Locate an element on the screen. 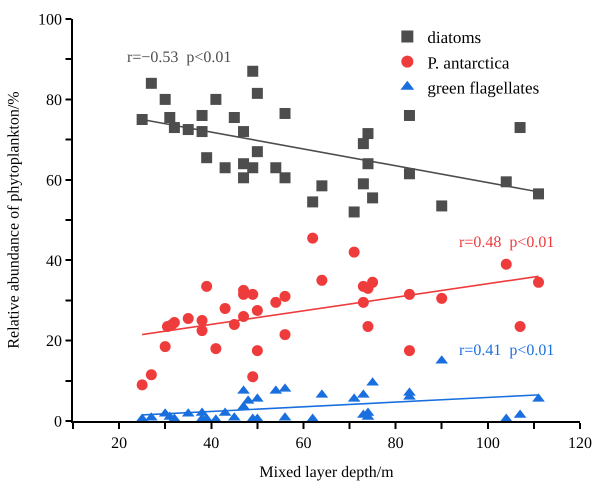 The width and height of the screenshot is (604, 490). y-tick-label: 100 is located at coordinates (50, 20).